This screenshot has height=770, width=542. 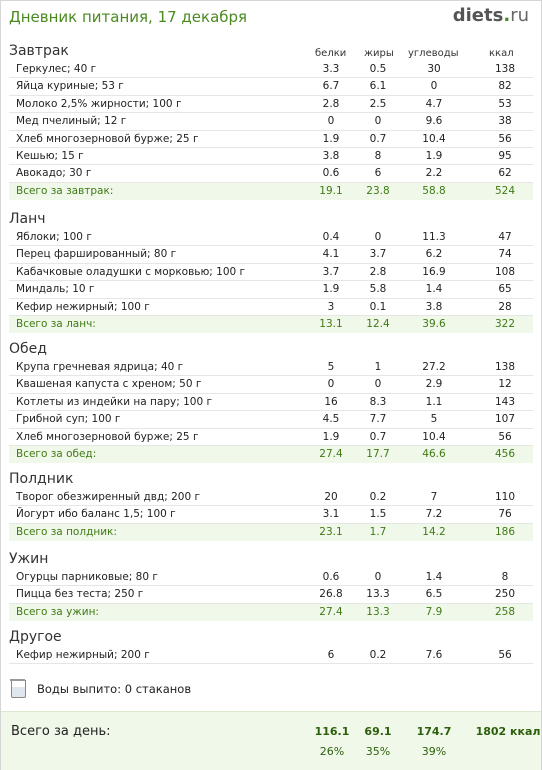 I want to click on food-row: Геркулес; 40 г 3.3 0.5 30 138, so click(x=271, y=70).